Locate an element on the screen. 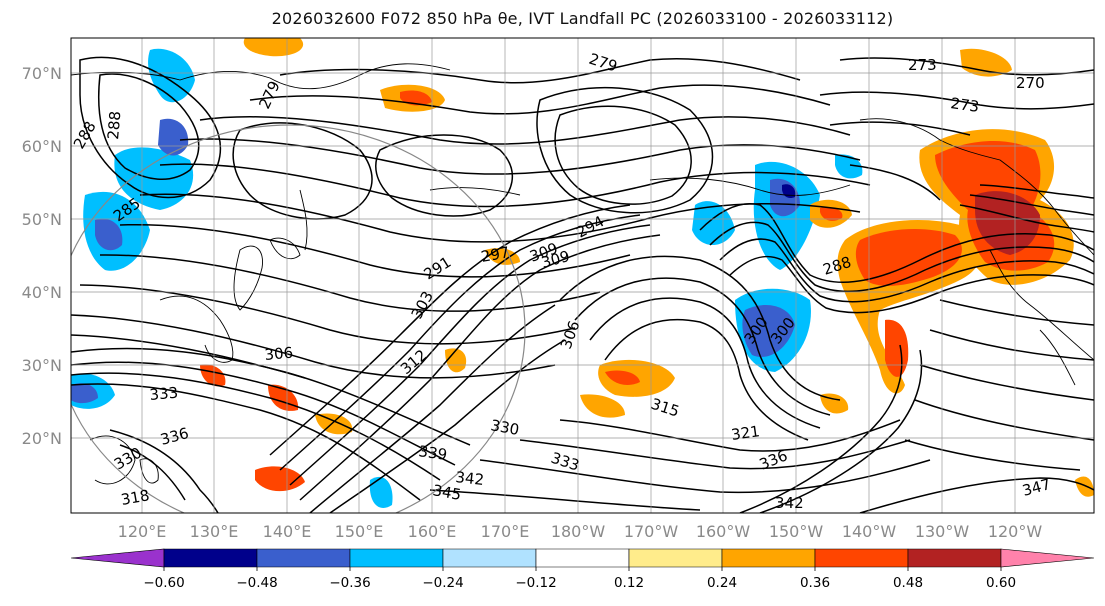  lon-label: 170°W is located at coordinates (651, 531).